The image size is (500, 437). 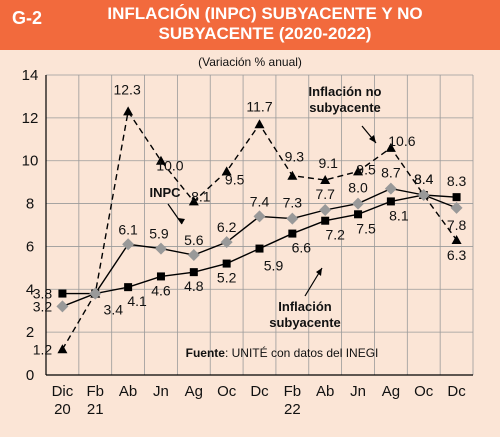 I want to click on data-label: 7.2, so click(x=335, y=235).